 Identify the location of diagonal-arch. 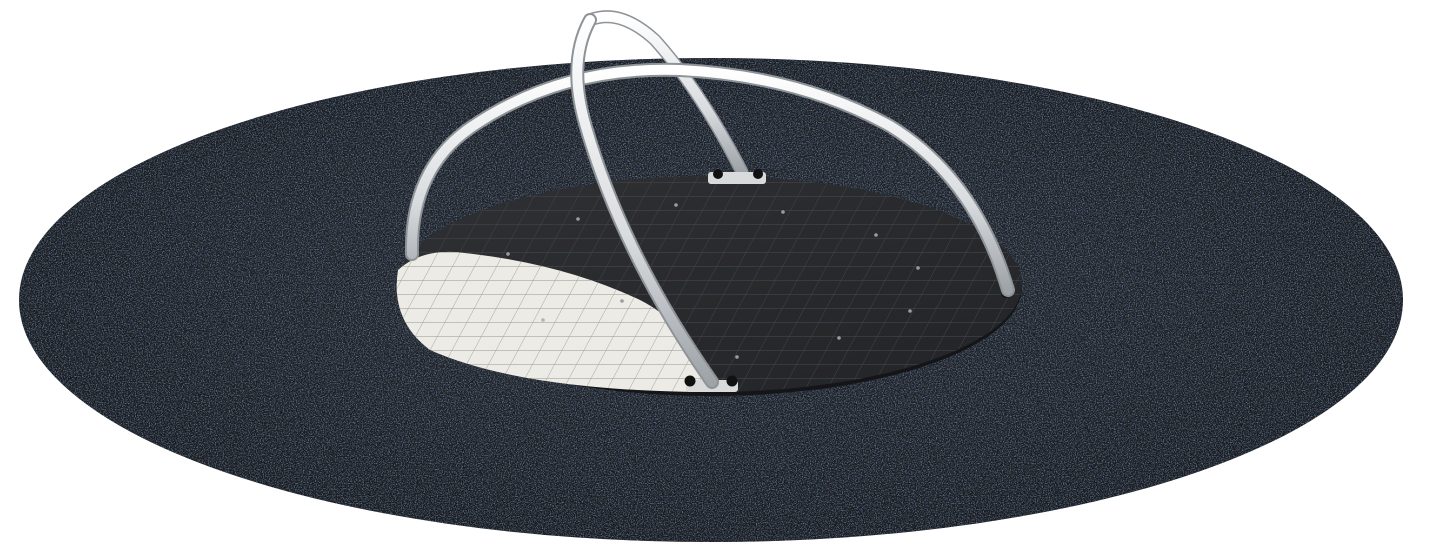
(644, 201).